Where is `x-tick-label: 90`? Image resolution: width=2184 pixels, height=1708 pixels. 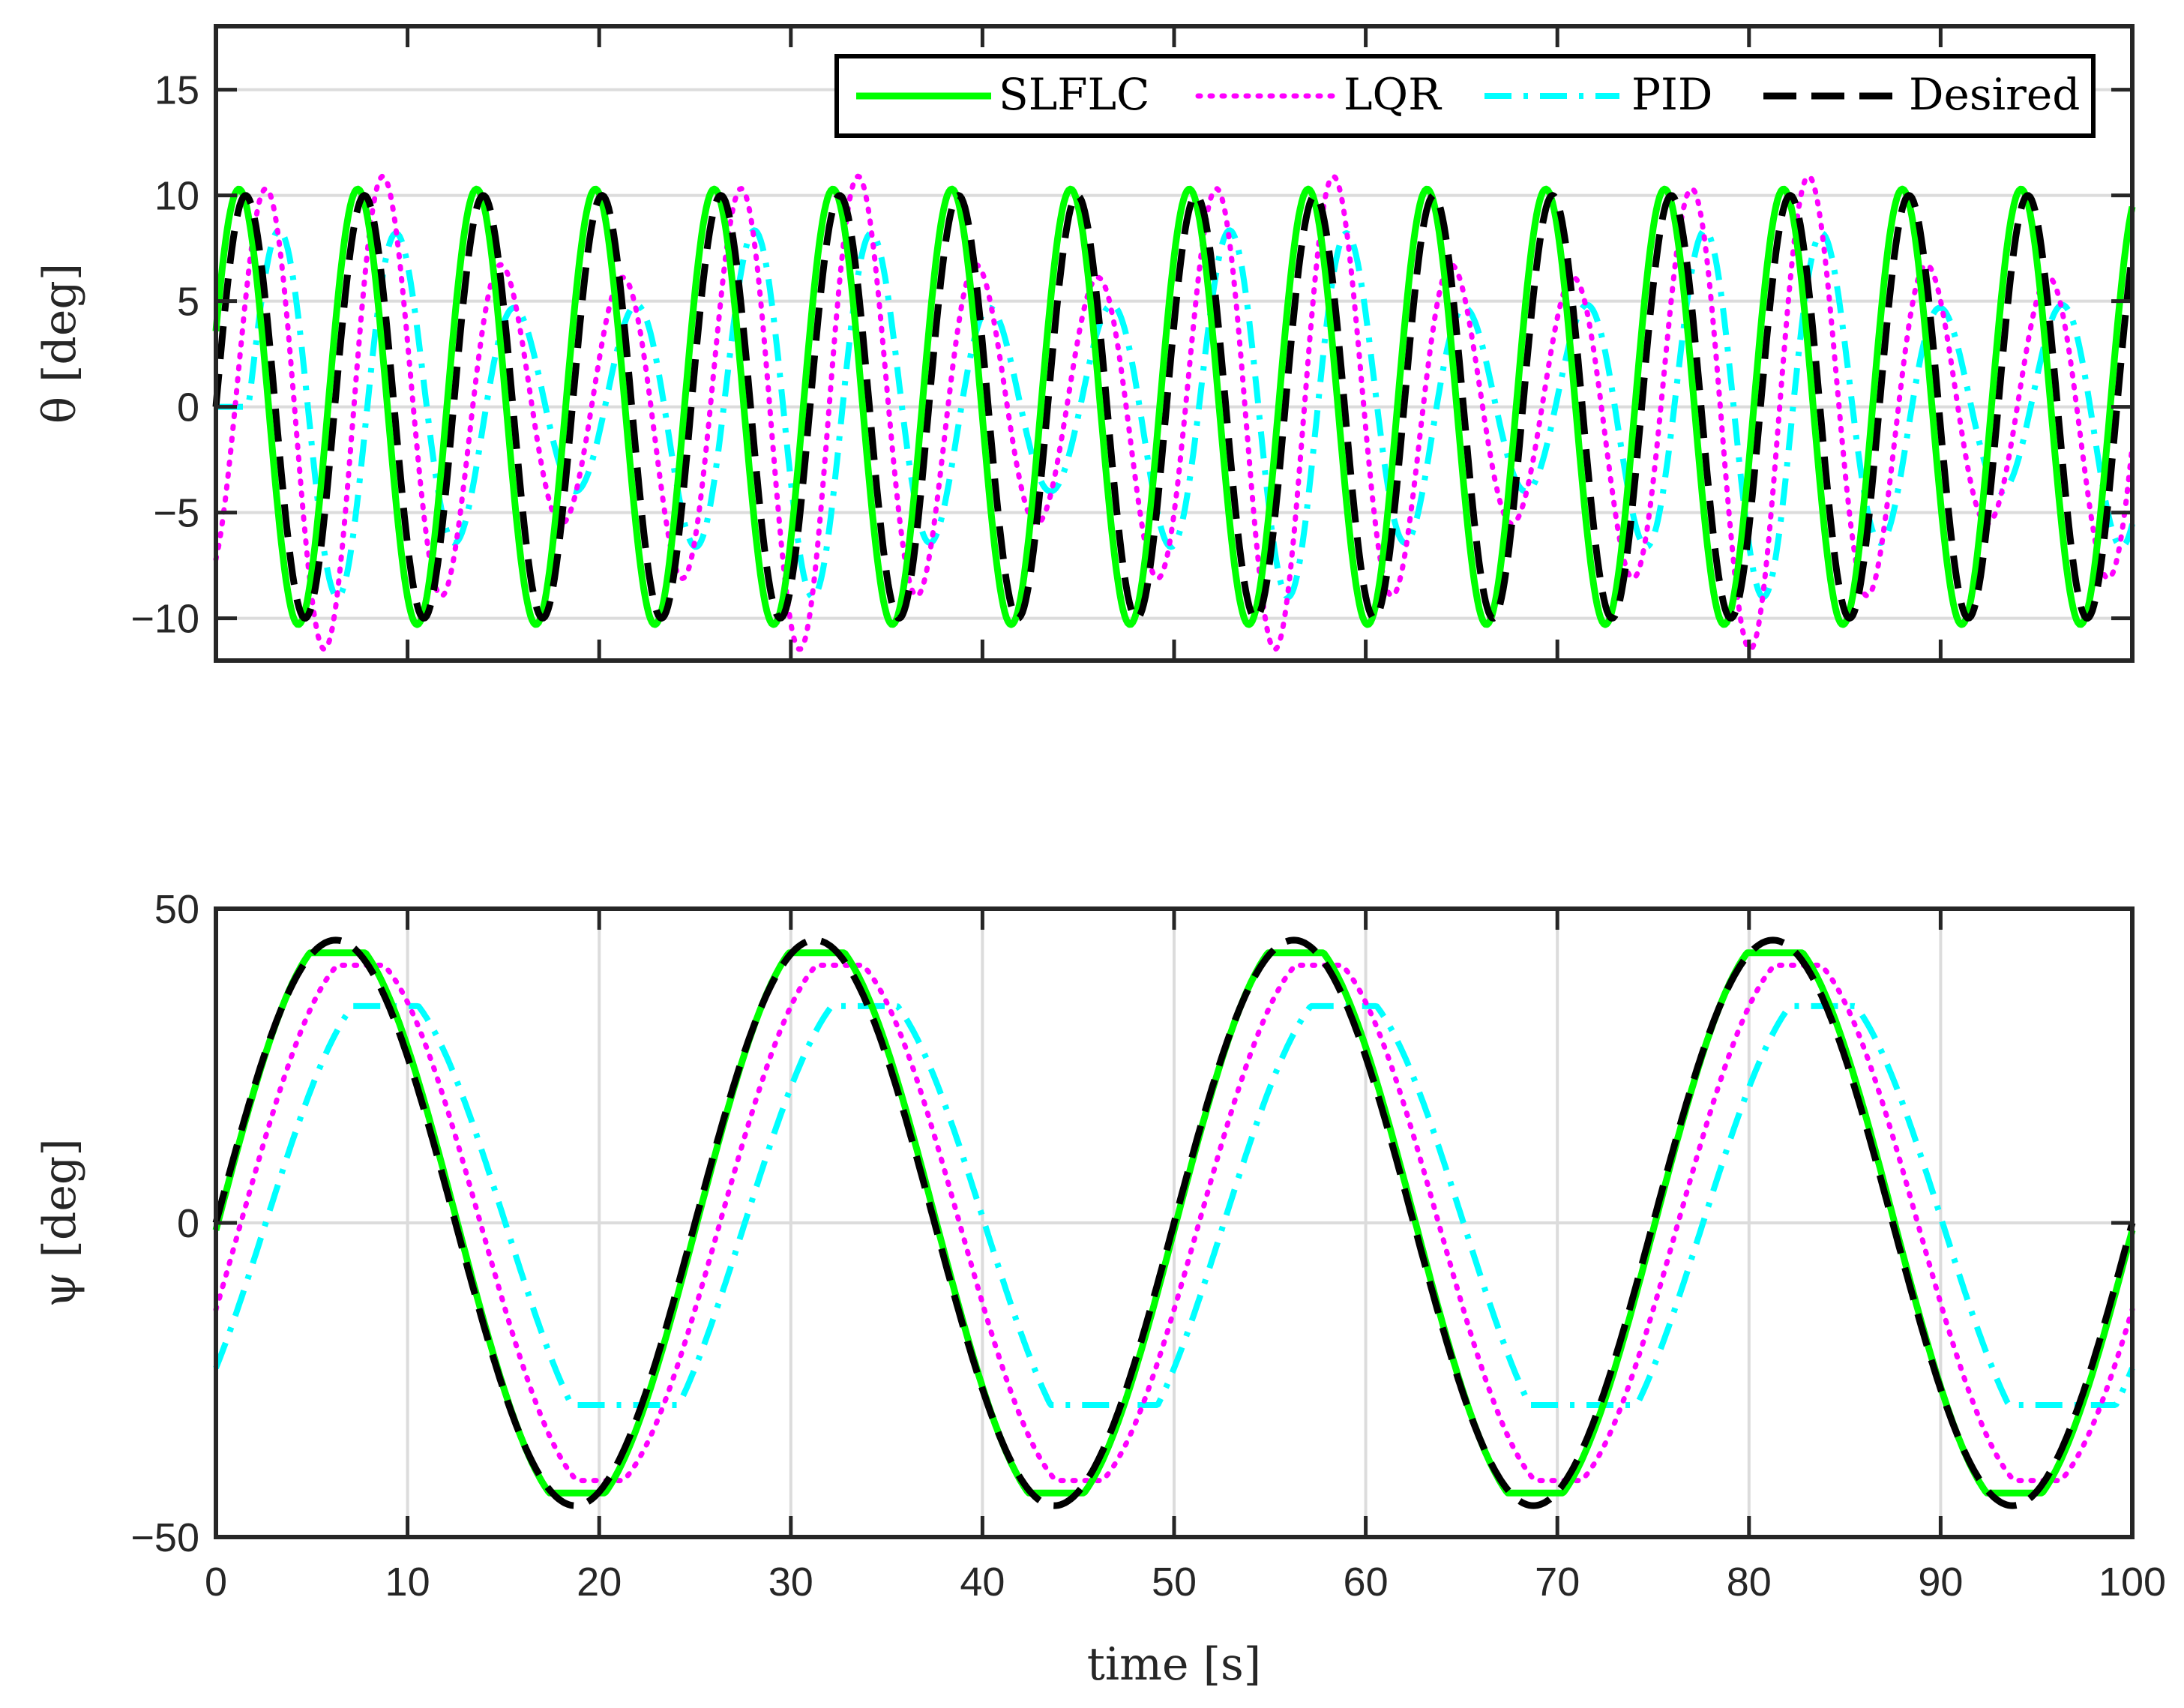
x-tick-label: 90 is located at coordinates (1940, 1582).